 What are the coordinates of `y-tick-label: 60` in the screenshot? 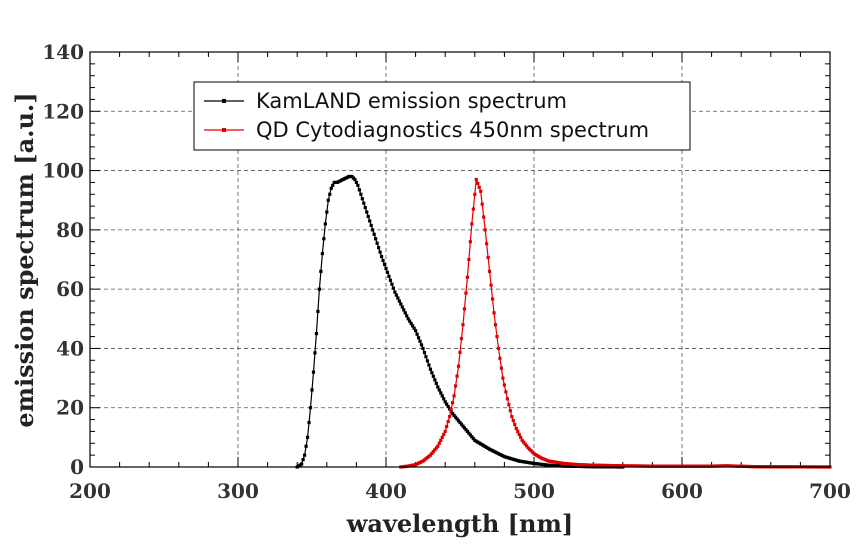 It's located at (70, 289).